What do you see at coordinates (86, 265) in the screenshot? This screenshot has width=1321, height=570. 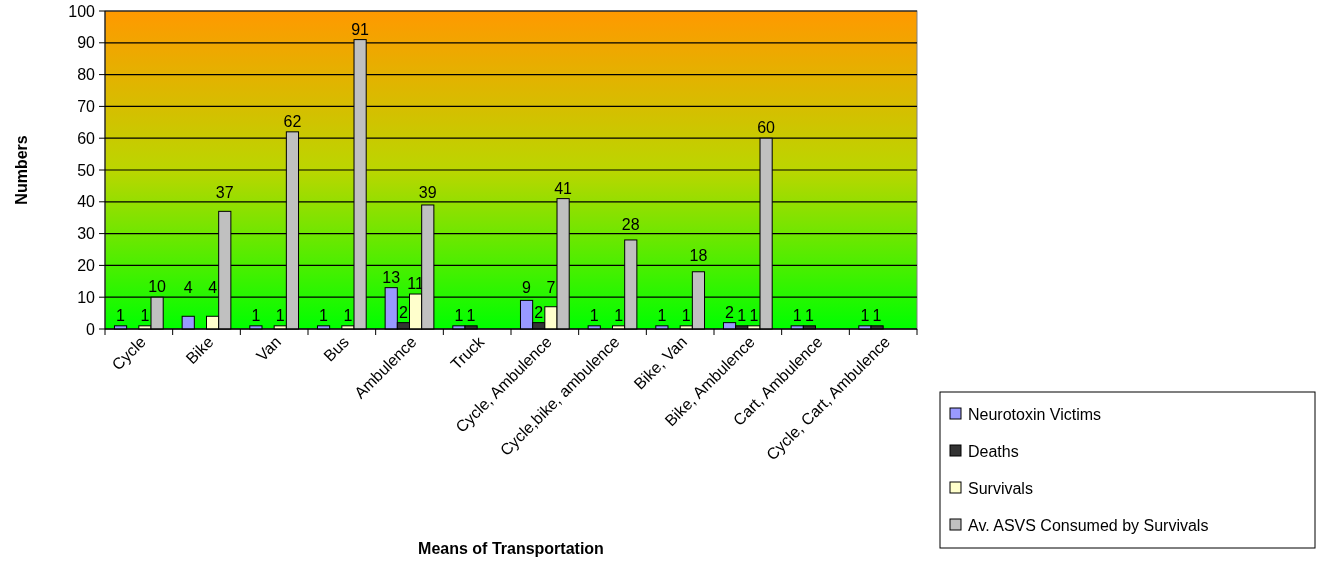 I see `y-tick-label: 20` at bounding box center [86, 265].